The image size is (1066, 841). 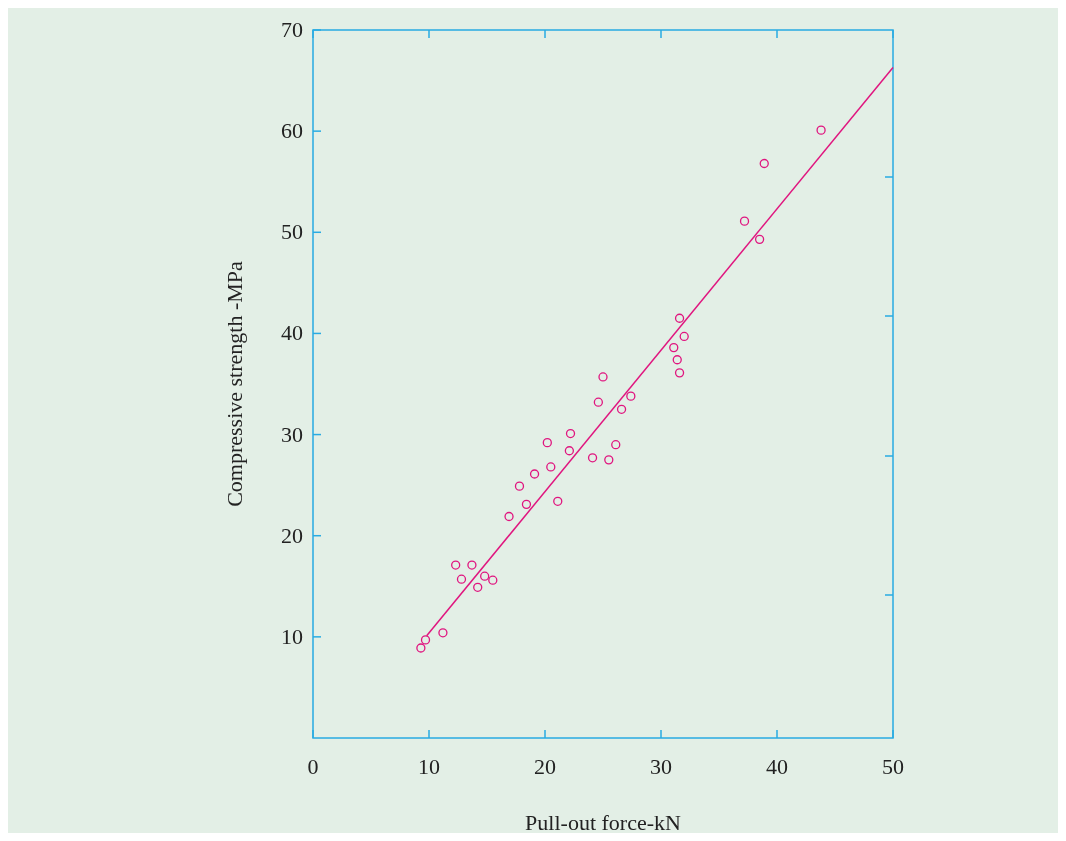 What do you see at coordinates (292, 29) in the screenshot?
I see `y-tick-label: 70` at bounding box center [292, 29].